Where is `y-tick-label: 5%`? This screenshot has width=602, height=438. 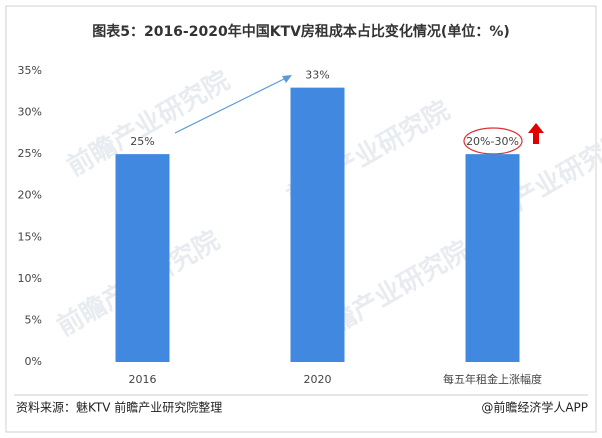 y-tick-label: 5% is located at coordinates (33, 319).